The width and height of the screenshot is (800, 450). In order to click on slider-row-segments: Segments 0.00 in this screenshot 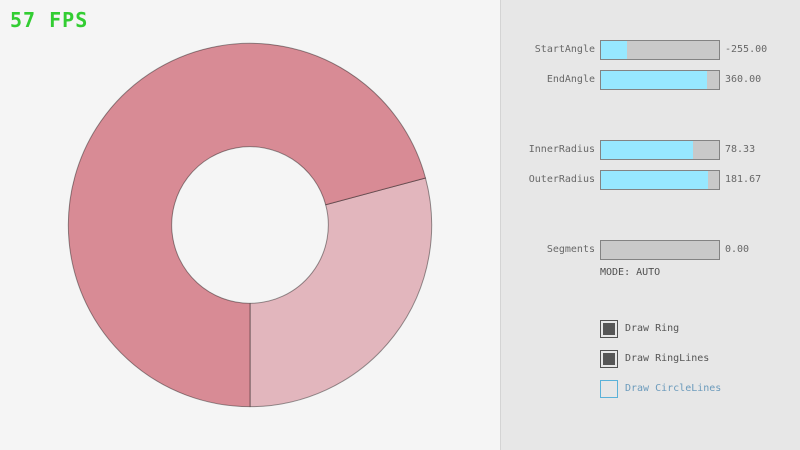, I will do `click(650, 250)`.